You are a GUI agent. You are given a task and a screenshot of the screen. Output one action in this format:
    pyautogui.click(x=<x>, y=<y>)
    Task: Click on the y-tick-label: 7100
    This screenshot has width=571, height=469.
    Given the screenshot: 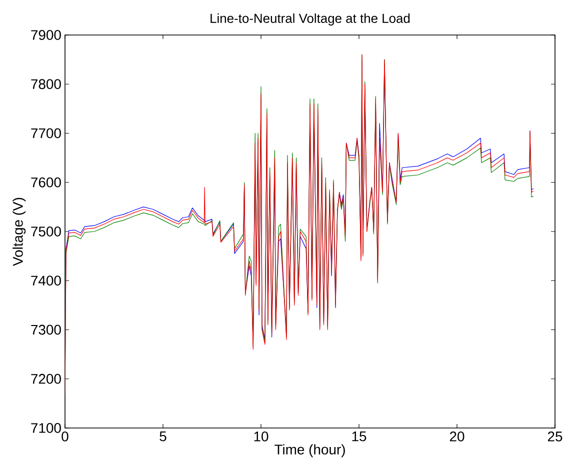 What is the action you would take?
    pyautogui.click(x=46, y=428)
    